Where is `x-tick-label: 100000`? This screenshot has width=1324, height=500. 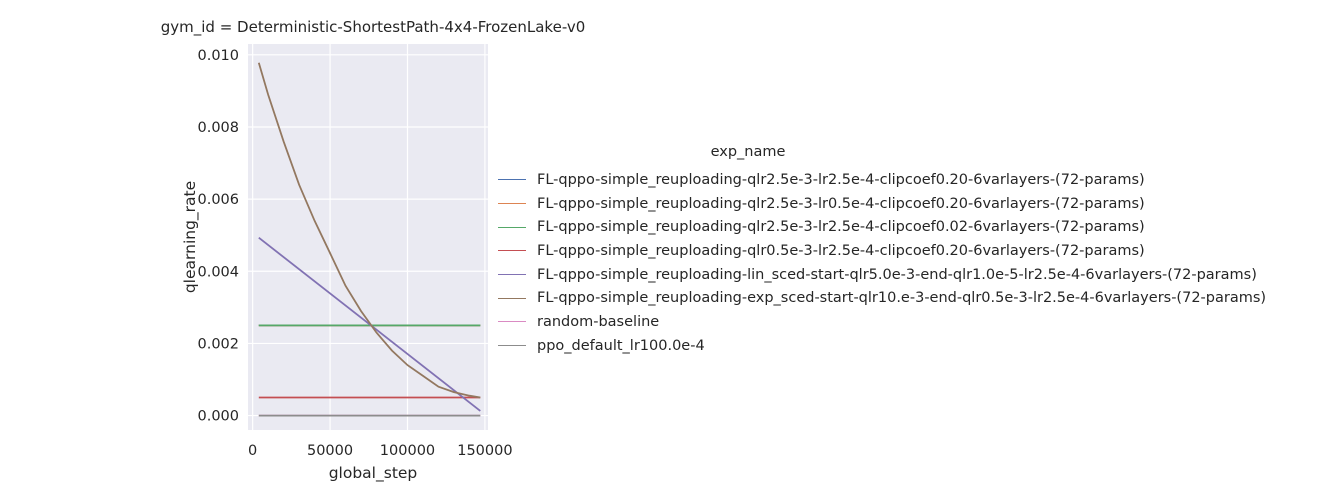 x-tick-label: 100000 is located at coordinates (407, 451).